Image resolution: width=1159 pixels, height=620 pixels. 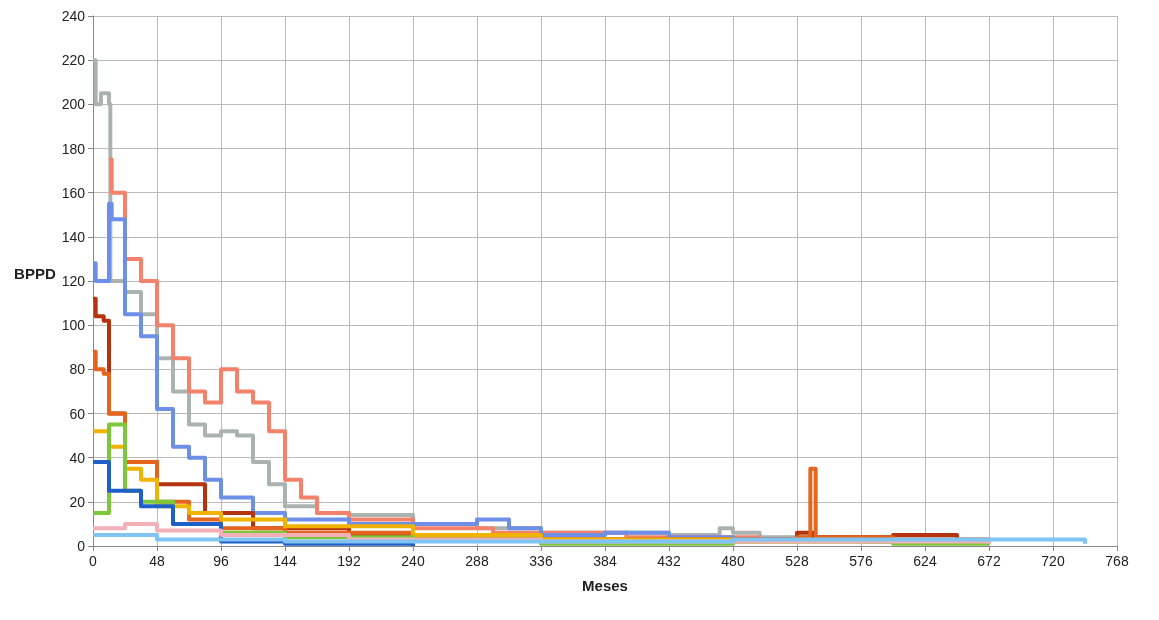 I want to click on x-tick-label: 288, so click(x=477, y=561).